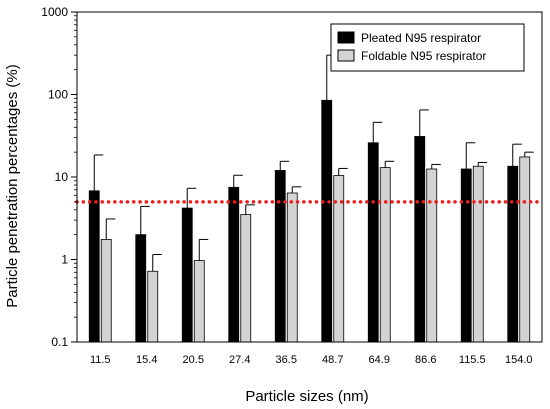 The width and height of the screenshot is (550, 409). Describe the element at coordinates (525, 249) in the screenshot. I see `bar-foldable-154.0` at that location.